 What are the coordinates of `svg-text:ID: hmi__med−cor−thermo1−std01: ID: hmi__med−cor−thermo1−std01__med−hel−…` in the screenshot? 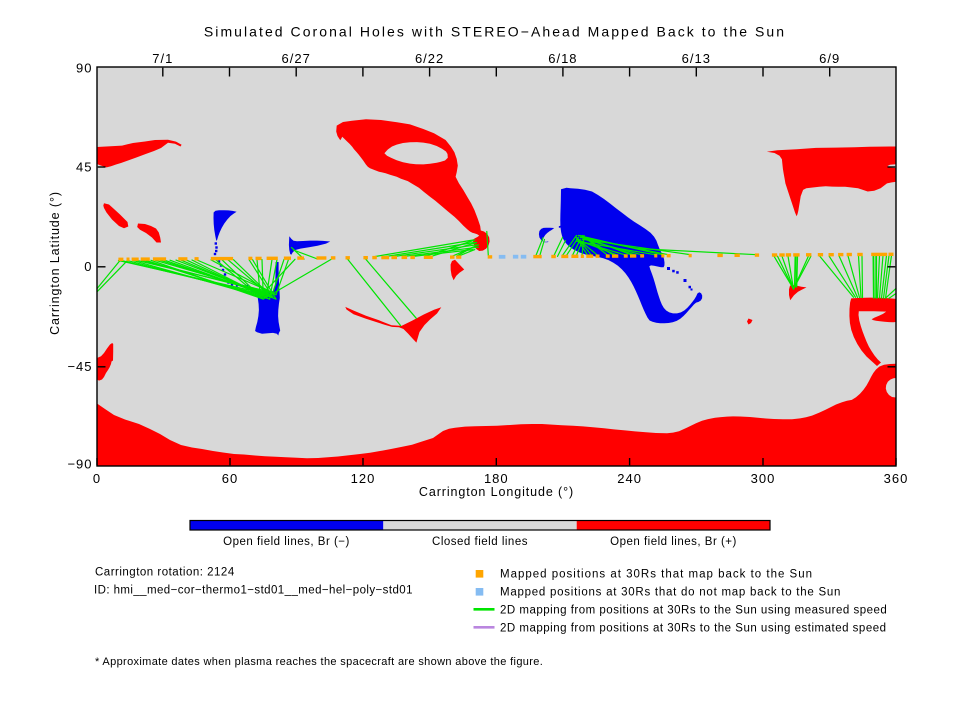 It's located at (253, 591).